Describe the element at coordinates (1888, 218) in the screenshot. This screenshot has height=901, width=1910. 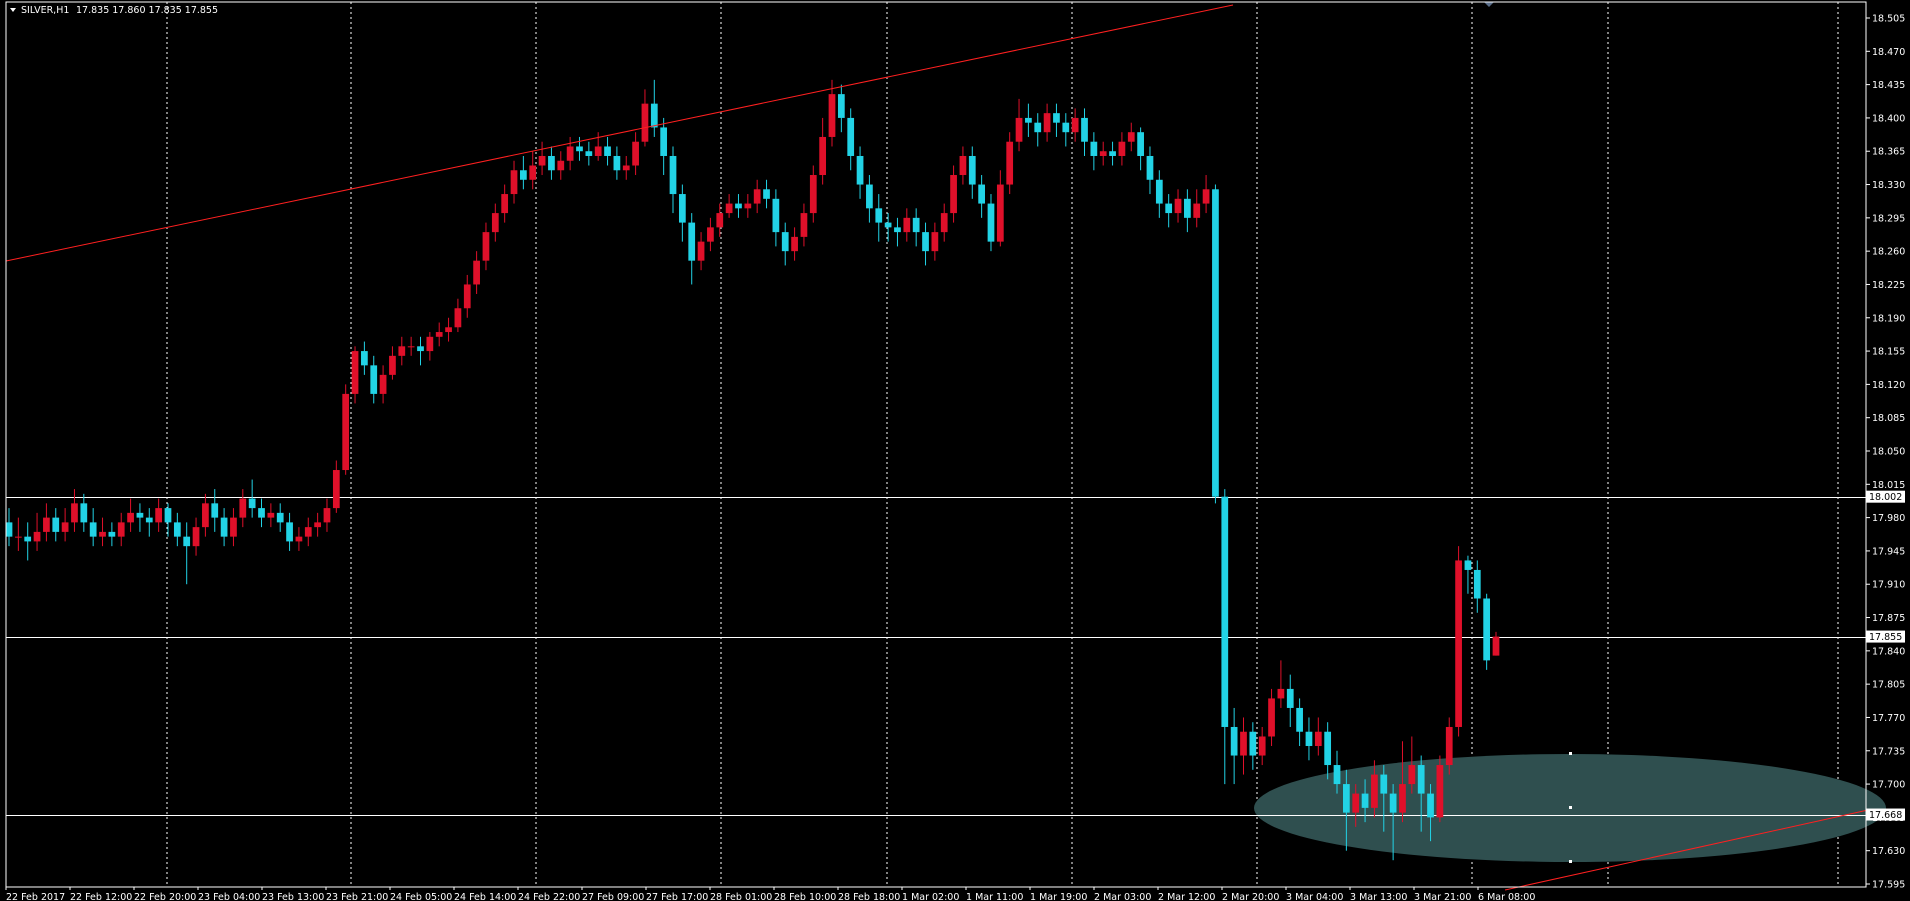
I see `price-tick-label: 18.295` at that location.